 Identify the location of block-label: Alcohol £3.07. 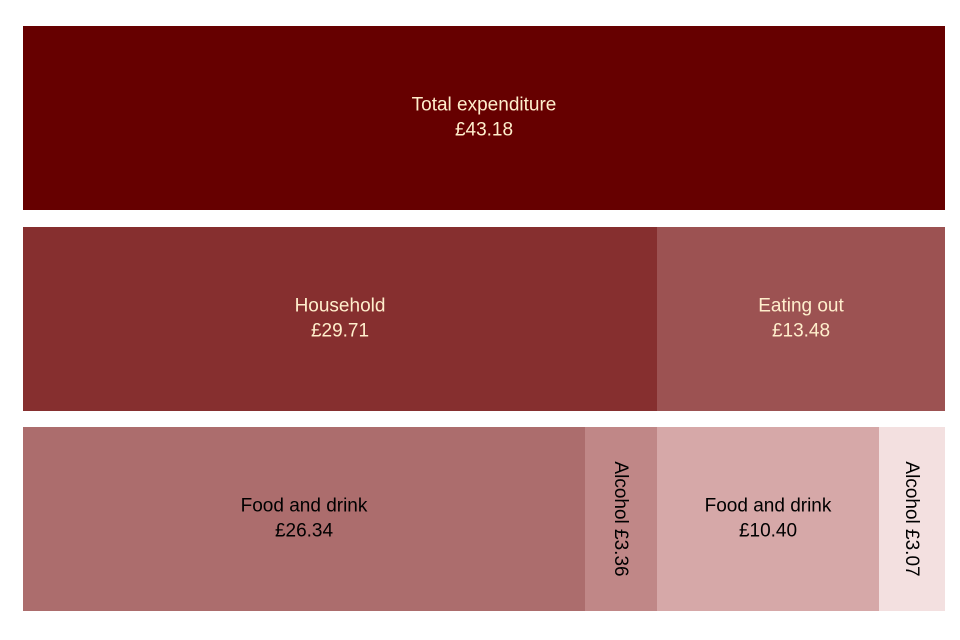
(912, 518).